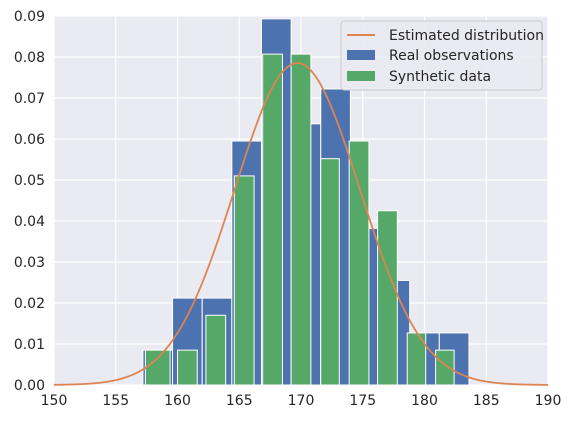  I want to click on y-tick-label: 0.00, so click(29, 386).